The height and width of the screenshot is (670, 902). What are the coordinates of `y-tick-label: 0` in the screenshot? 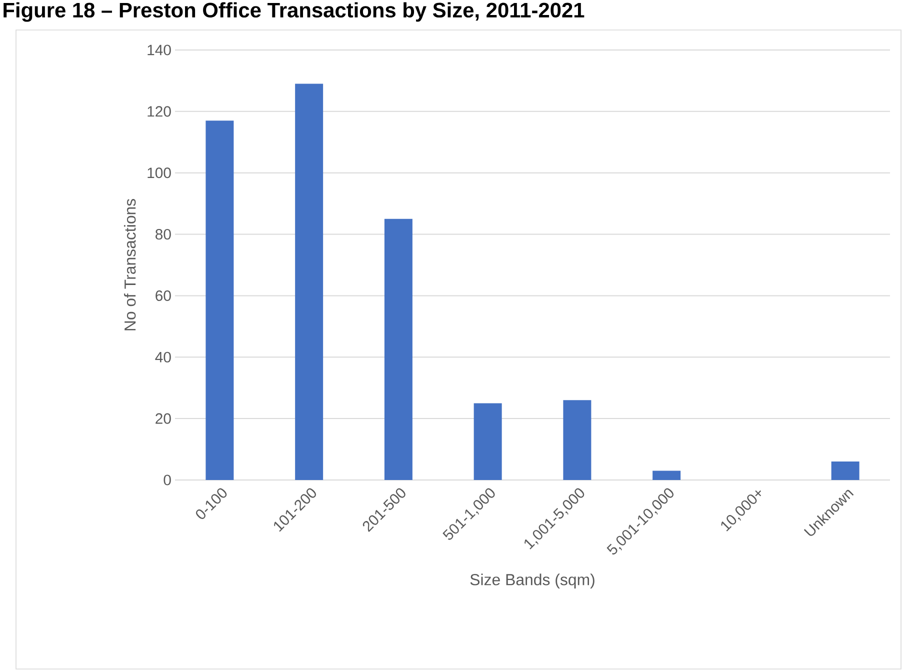 It's located at (167, 480).